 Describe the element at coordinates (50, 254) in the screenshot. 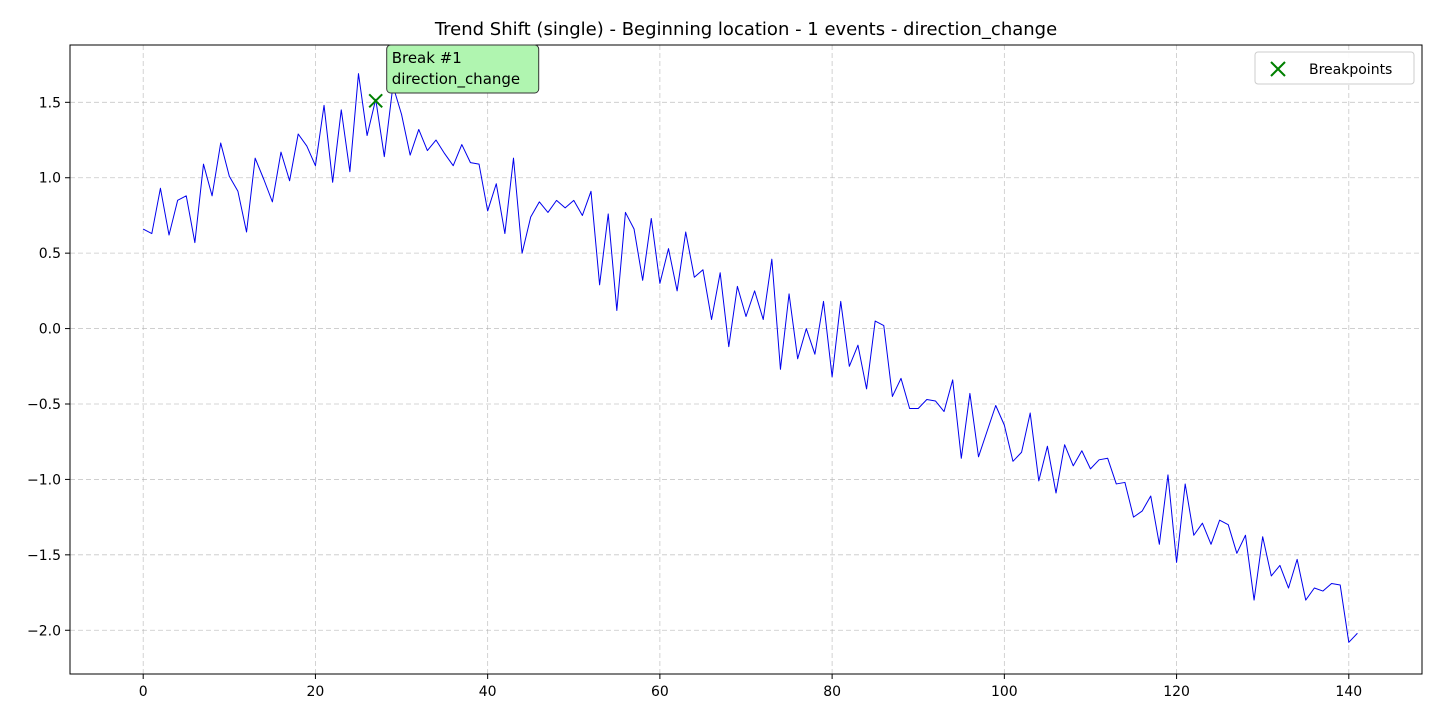

I see `y-tick-label: 0.5` at that location.